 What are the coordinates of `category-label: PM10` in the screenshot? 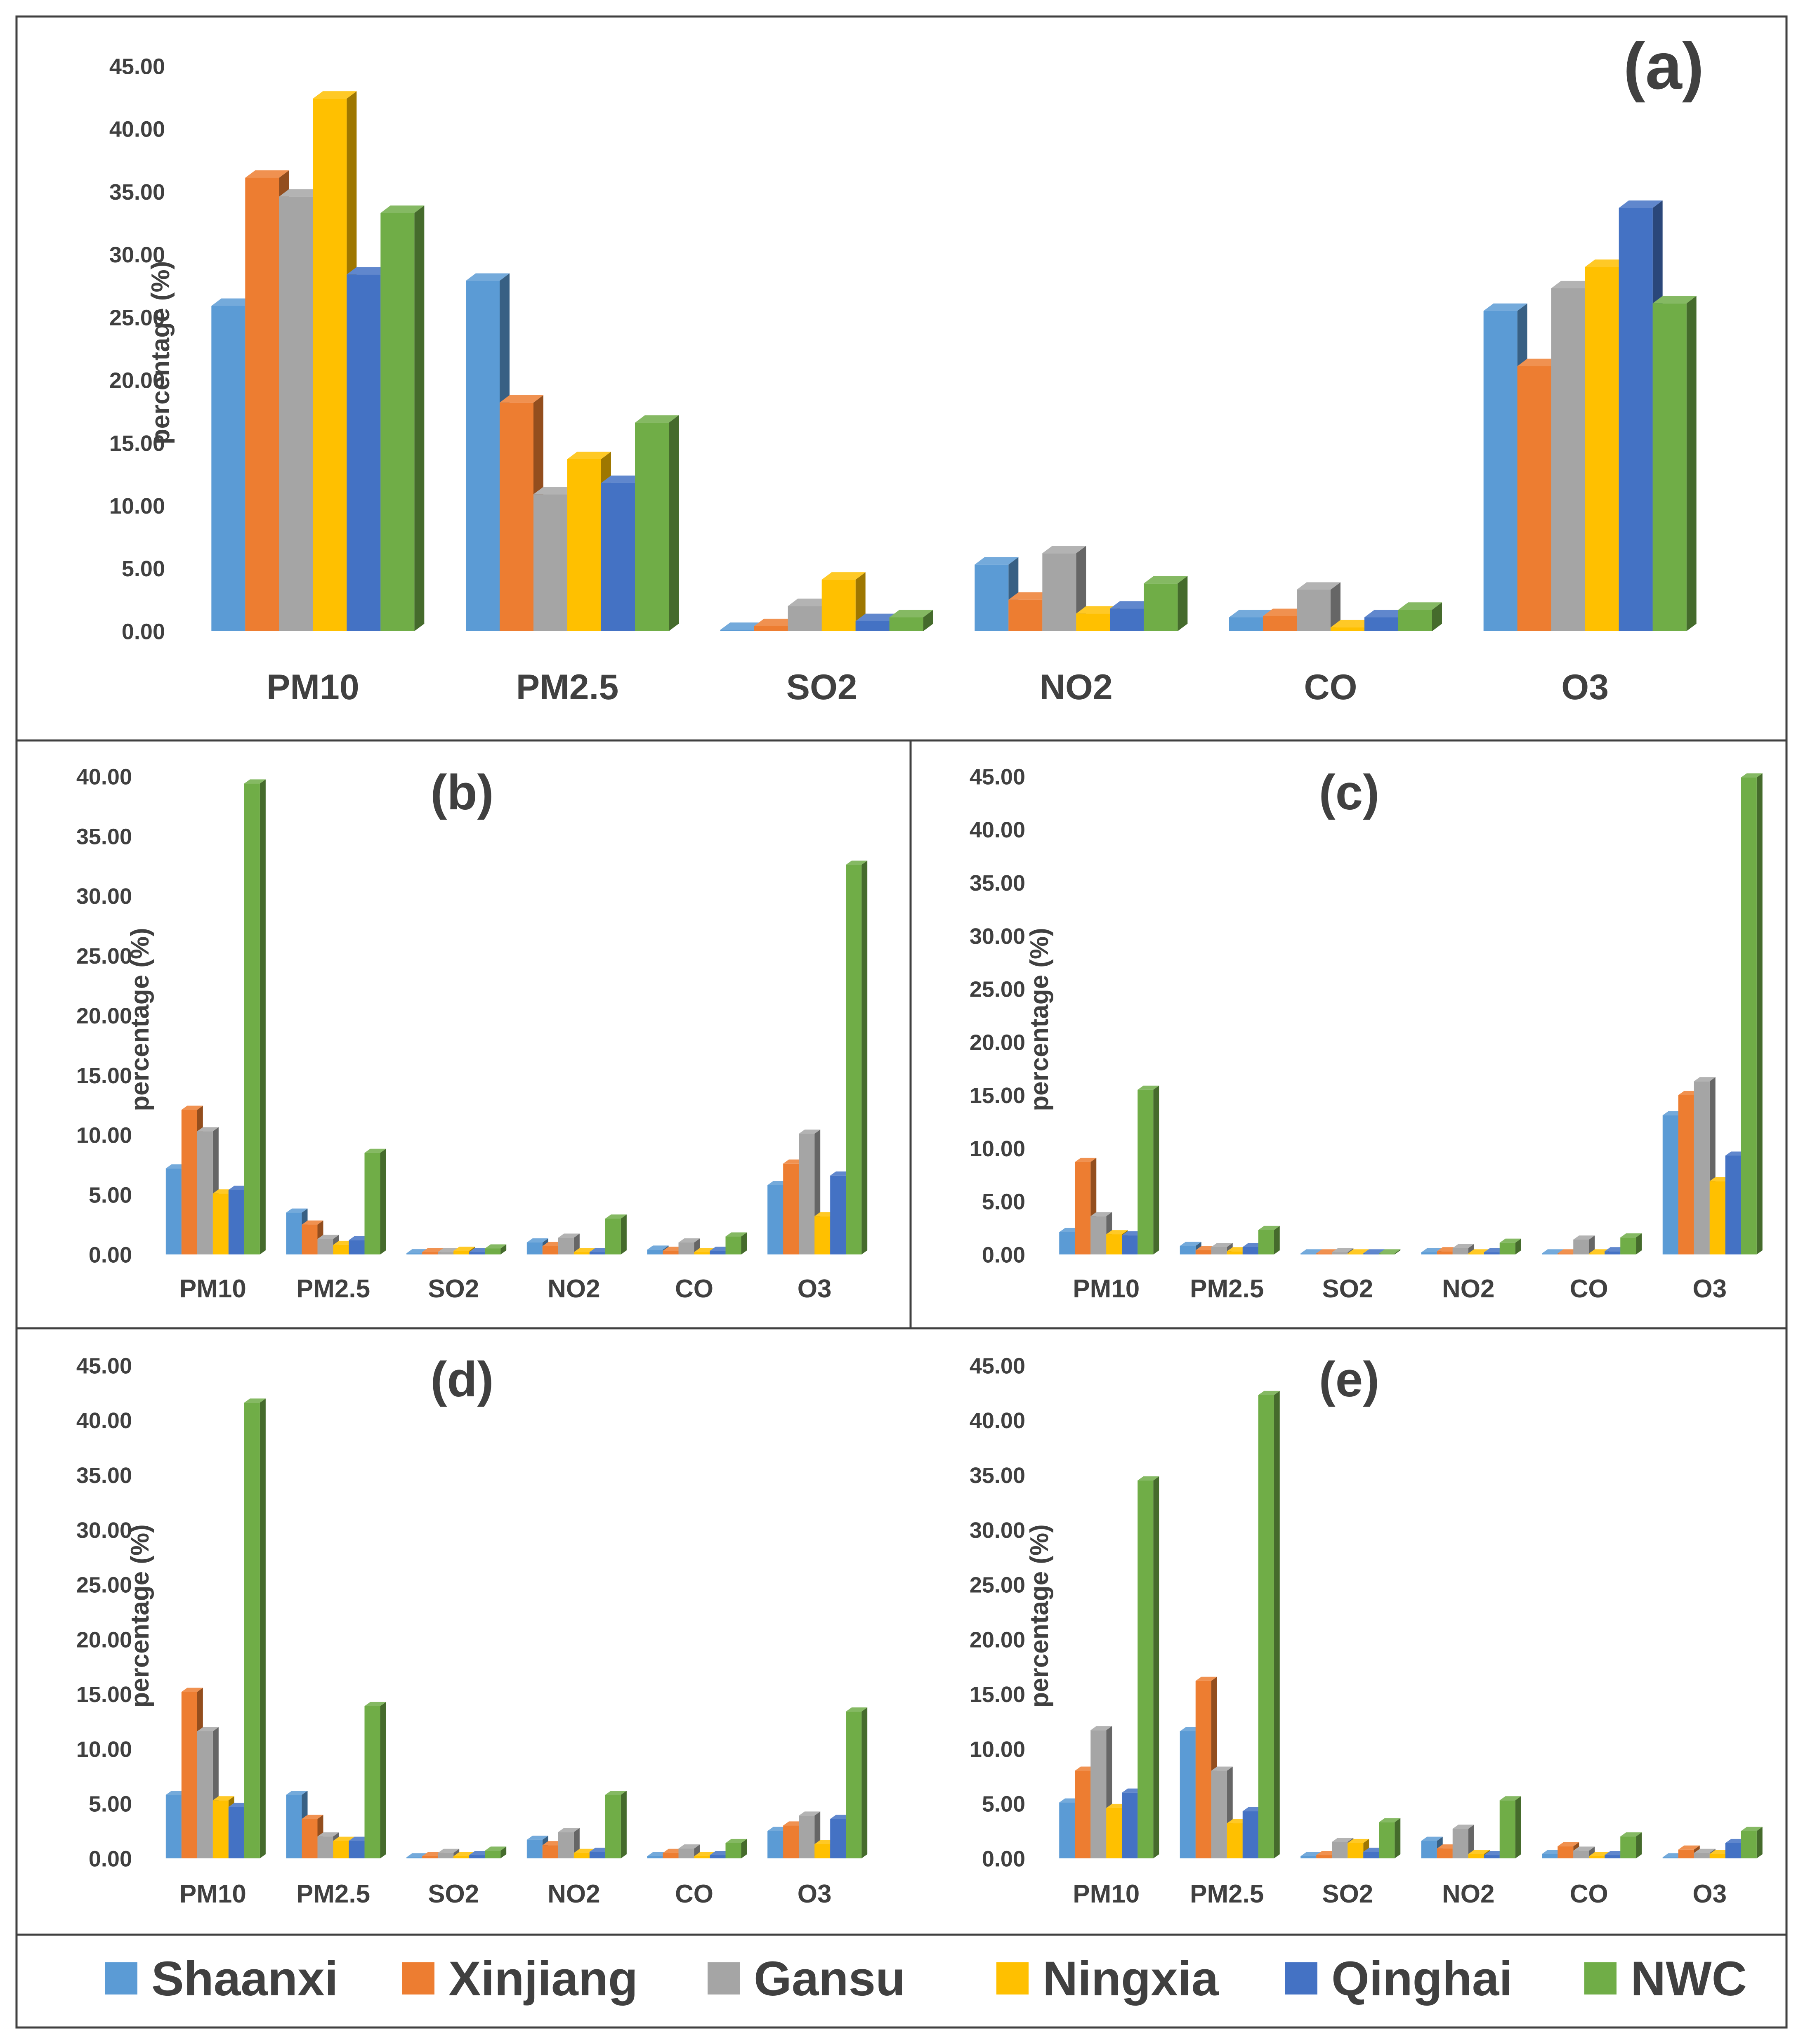 It's located at (313, 687).